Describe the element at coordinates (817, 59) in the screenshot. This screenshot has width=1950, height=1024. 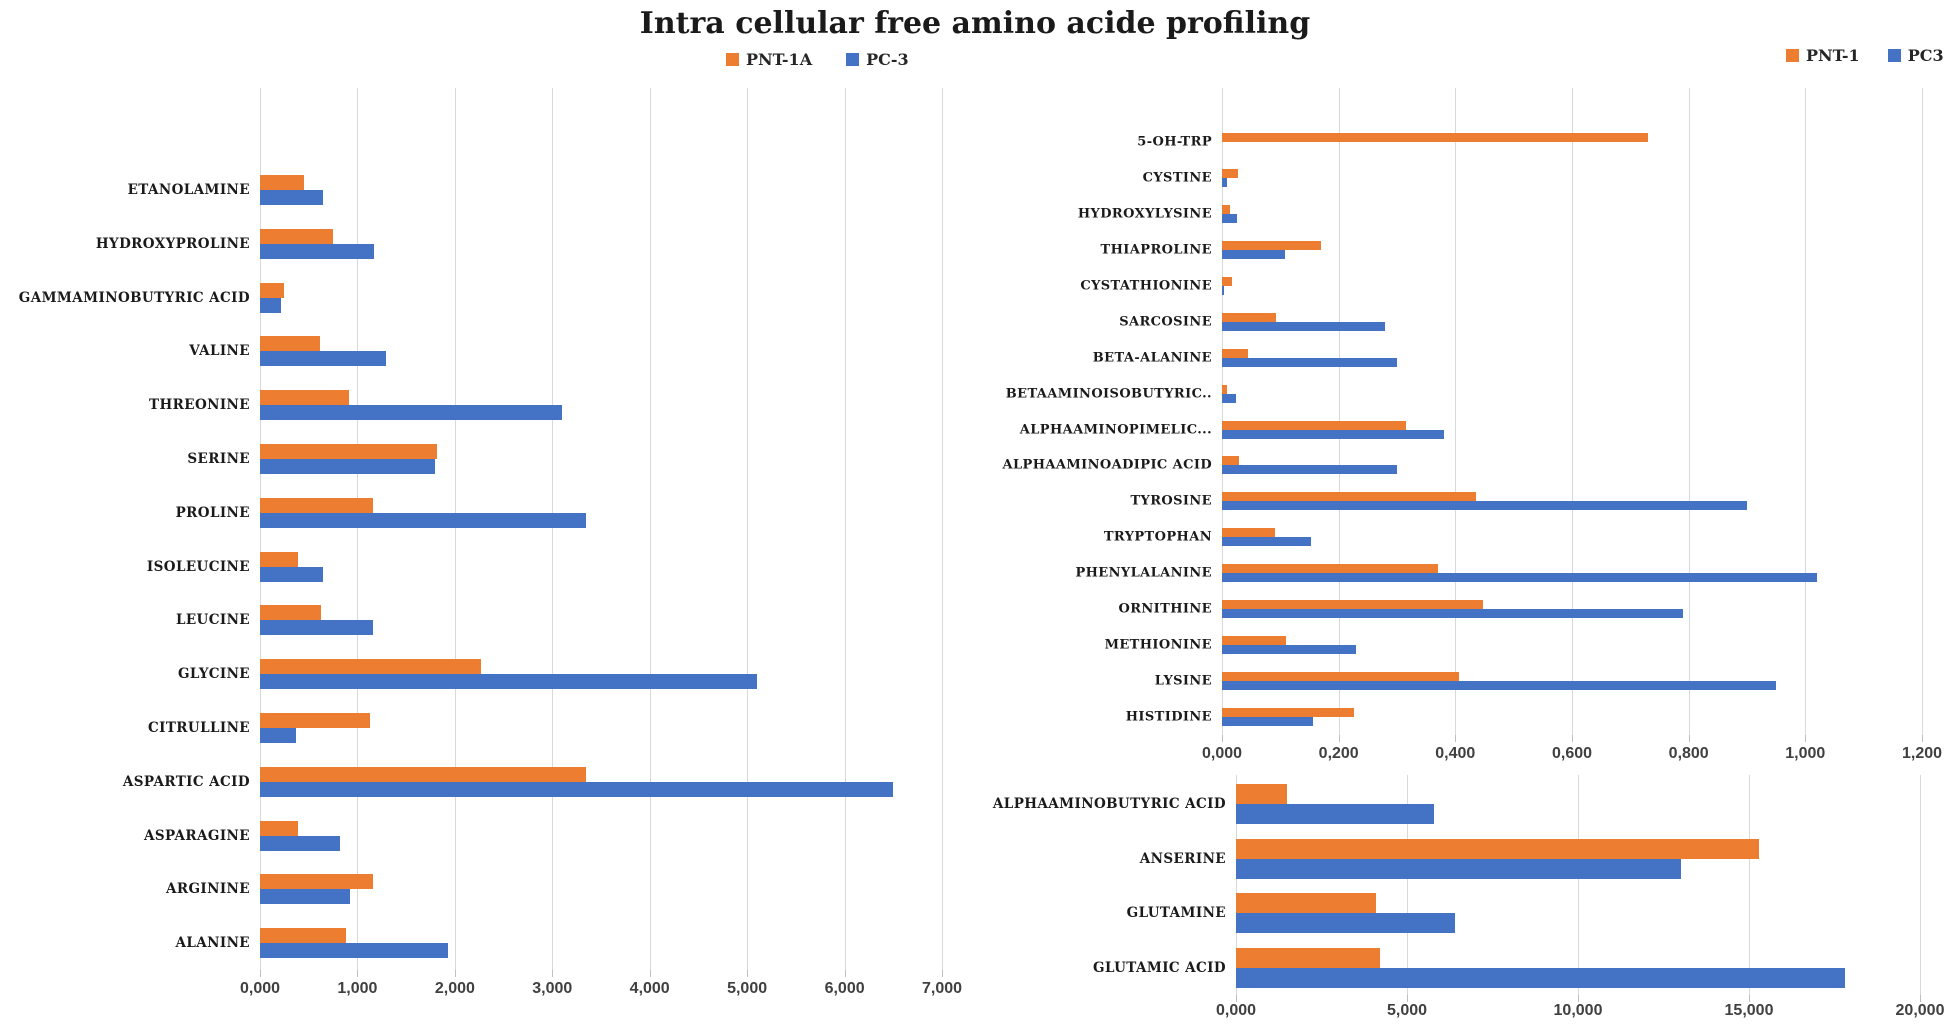
I see `legend-left: PNT-1A PC-3` at that location.